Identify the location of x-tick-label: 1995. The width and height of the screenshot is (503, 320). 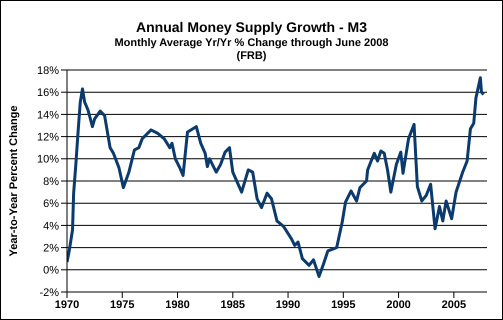
(343, 304).